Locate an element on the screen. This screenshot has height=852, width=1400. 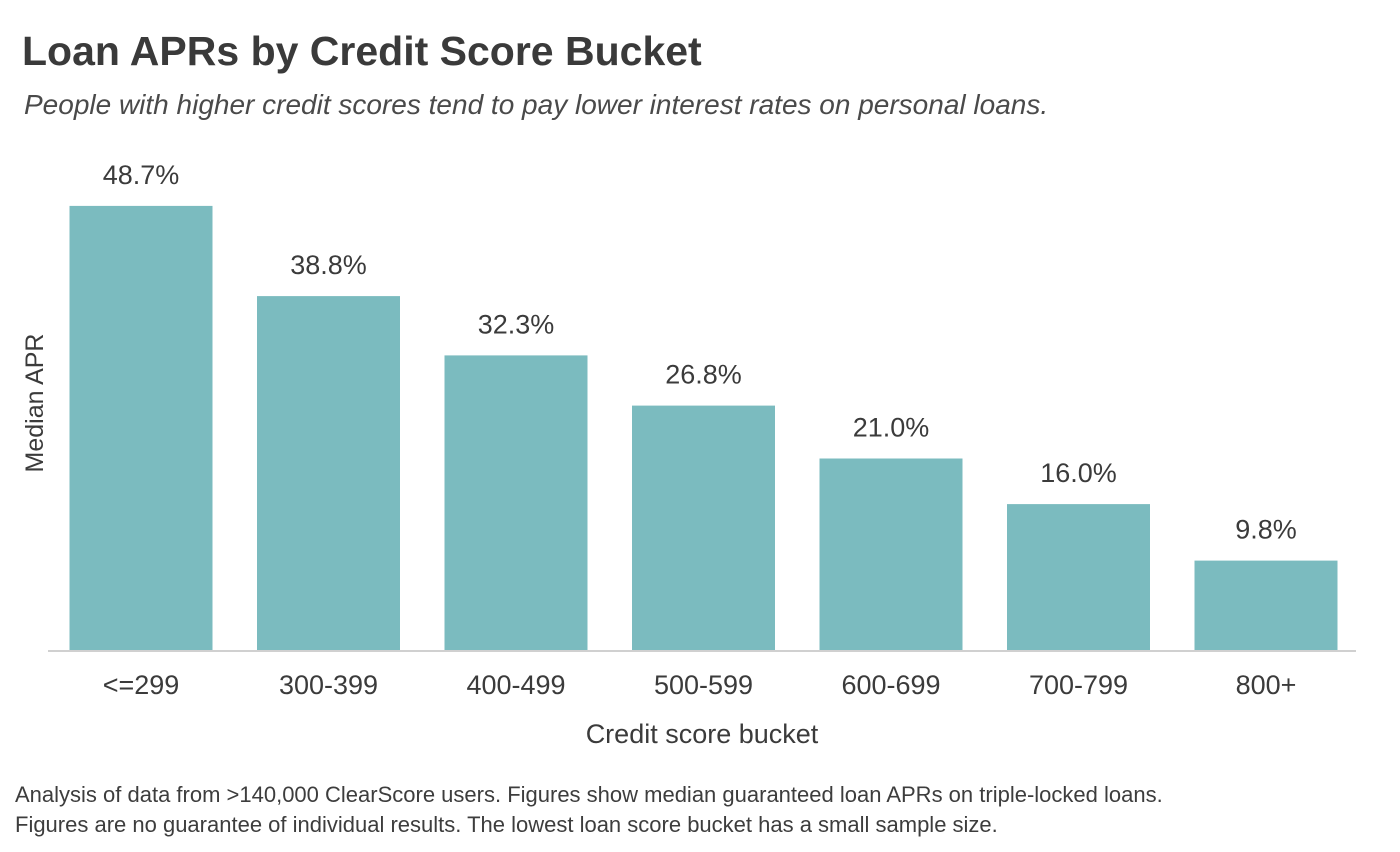
x-tick-label: 400-499 is located at coordinates (515, 685).